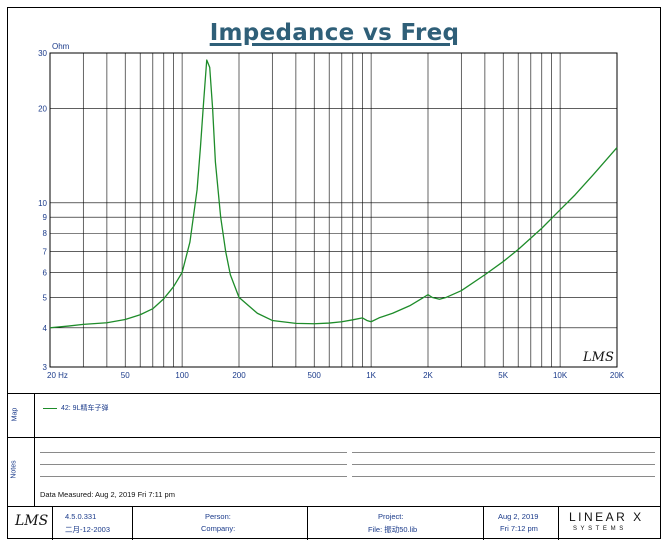 The image size is (669, 548). What do you see at coordinates (42, 53) in the screenshot?
I see `y-tick-label: 30` at bounding box center [42, 53].